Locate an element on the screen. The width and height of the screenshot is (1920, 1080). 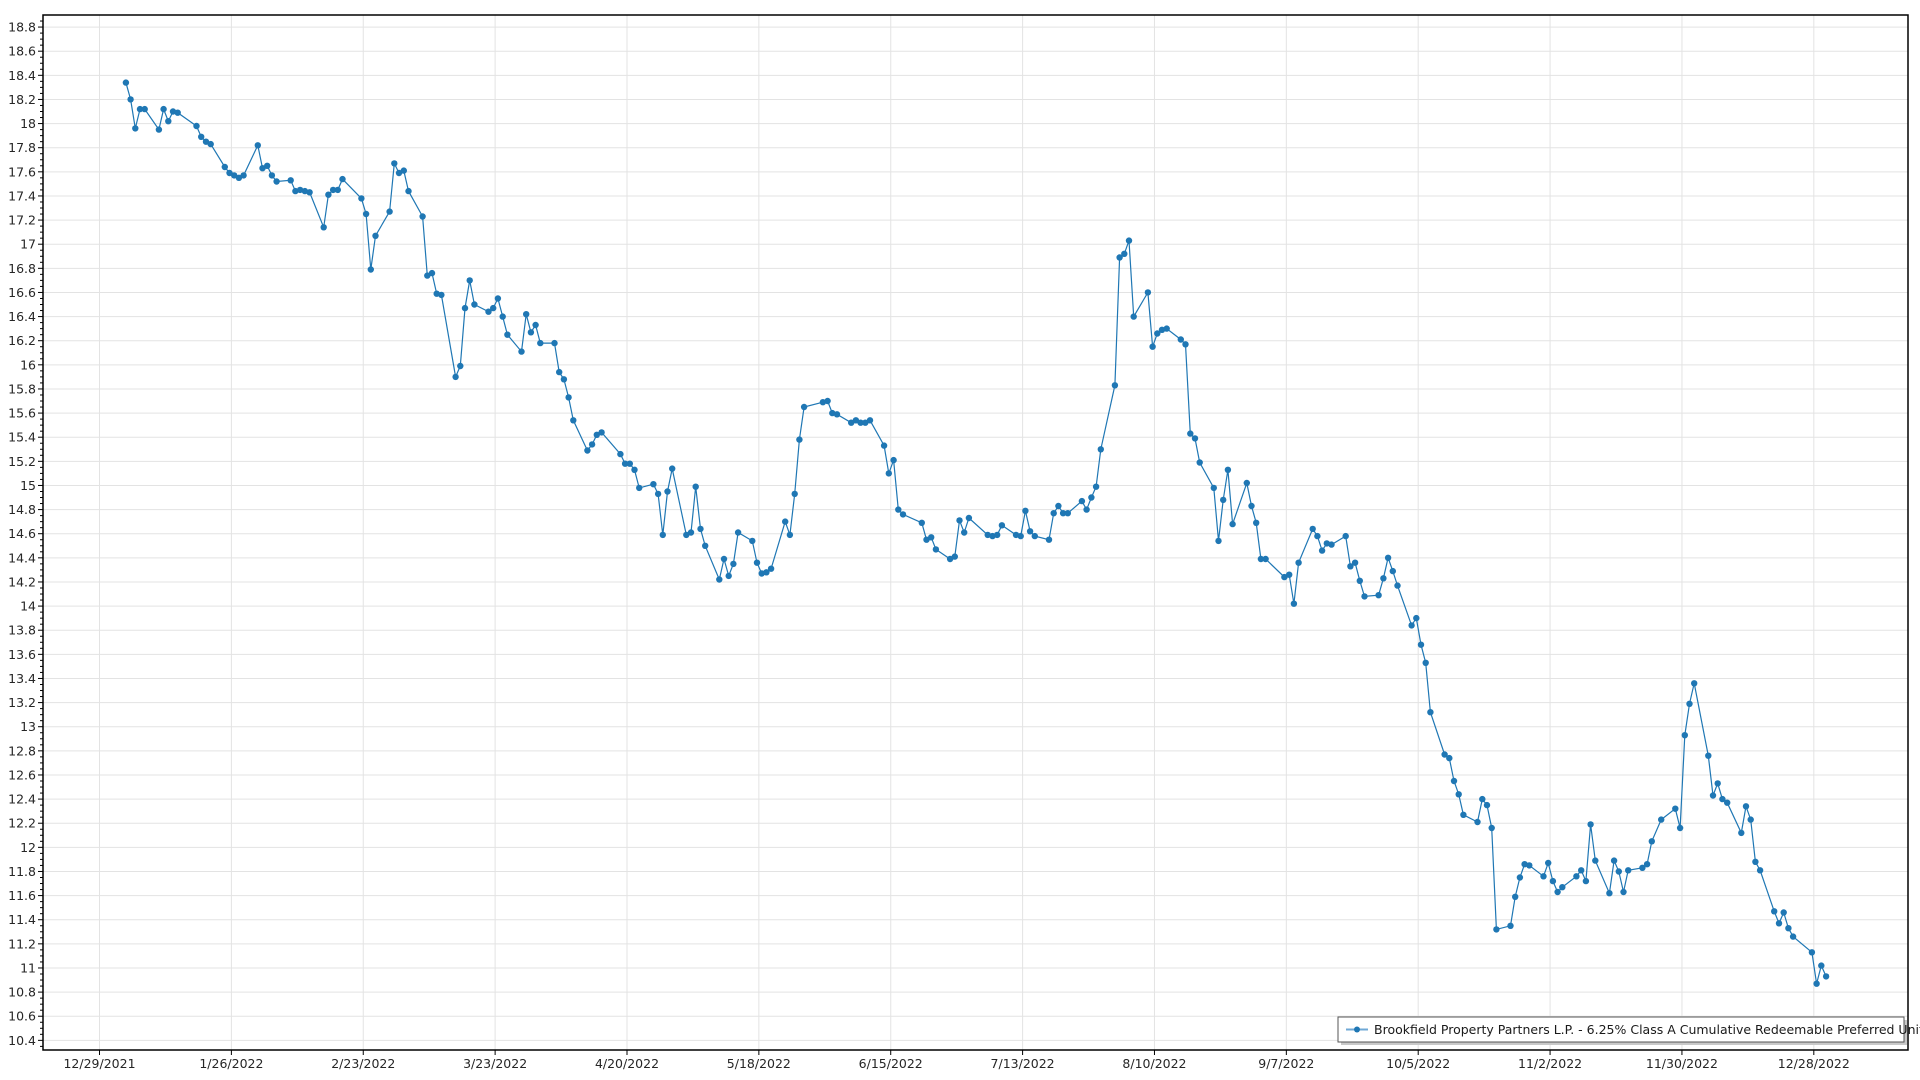
y-tick-label: 16.2 is located at coordinates (22, 340).